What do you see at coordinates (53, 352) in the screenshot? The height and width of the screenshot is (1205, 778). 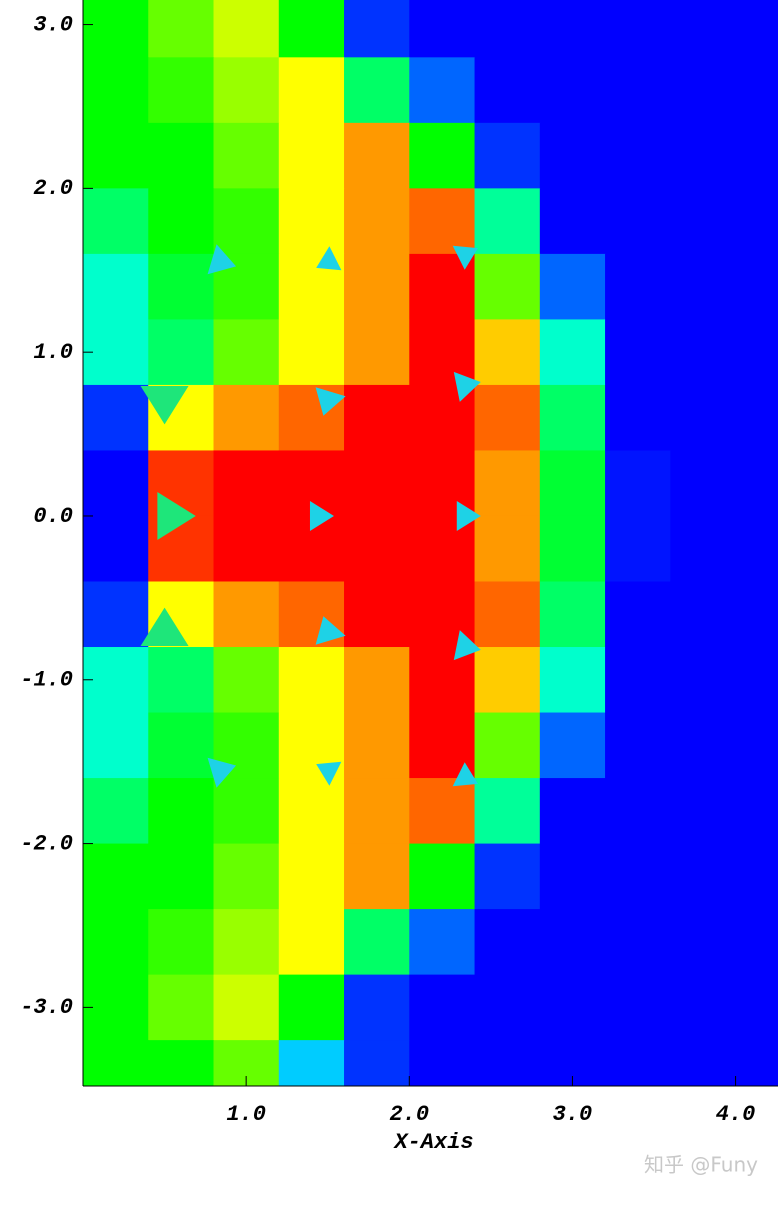 I see `y-tick-label: 1.0` at bounding box center [53, 352].